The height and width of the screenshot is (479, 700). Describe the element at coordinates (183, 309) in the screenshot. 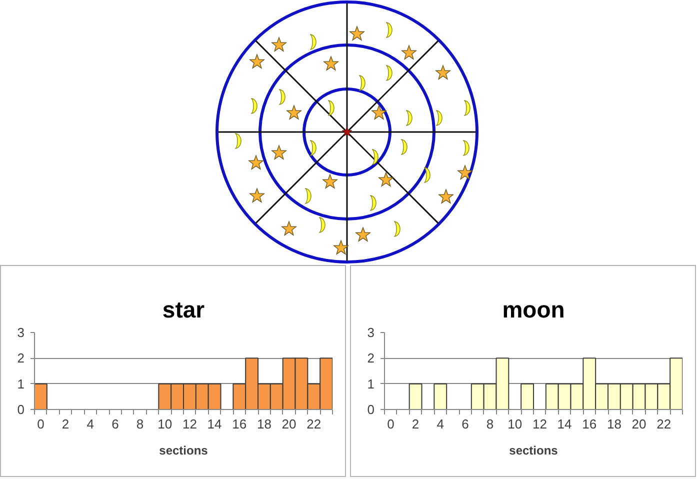

I see `chart-title: star` at that location.